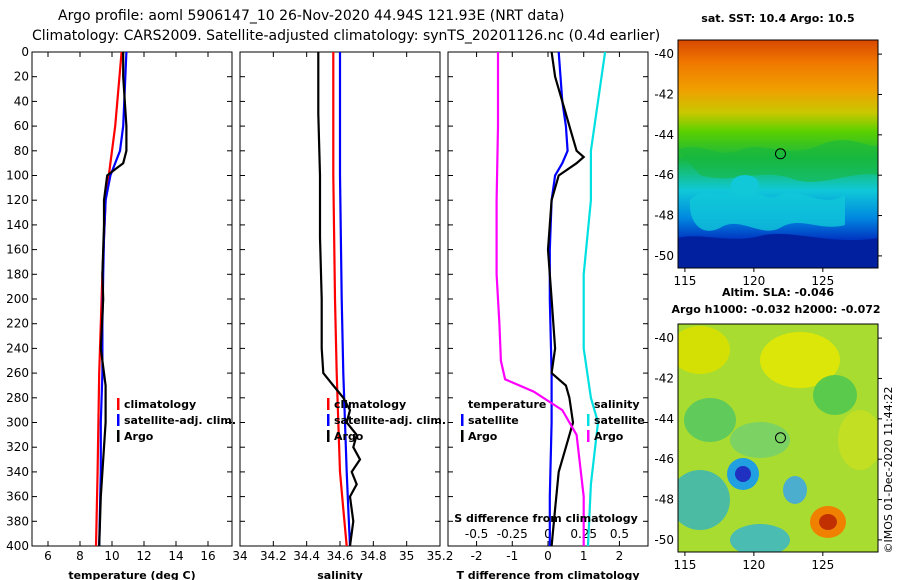 The width and height of the screenshot is (900, 580). I want to click on legend-swatch-climatology, so click(328, 404).